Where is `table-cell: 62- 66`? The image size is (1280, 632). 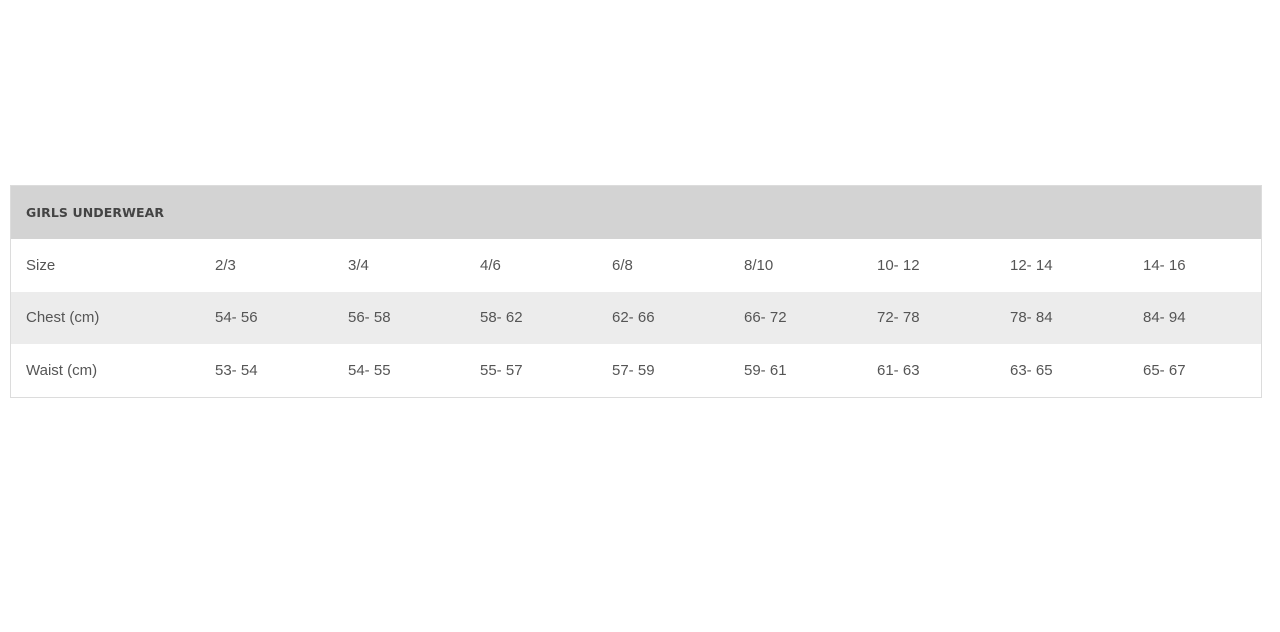
table-cell: 62- 66 is located at coordinates (633, 318).